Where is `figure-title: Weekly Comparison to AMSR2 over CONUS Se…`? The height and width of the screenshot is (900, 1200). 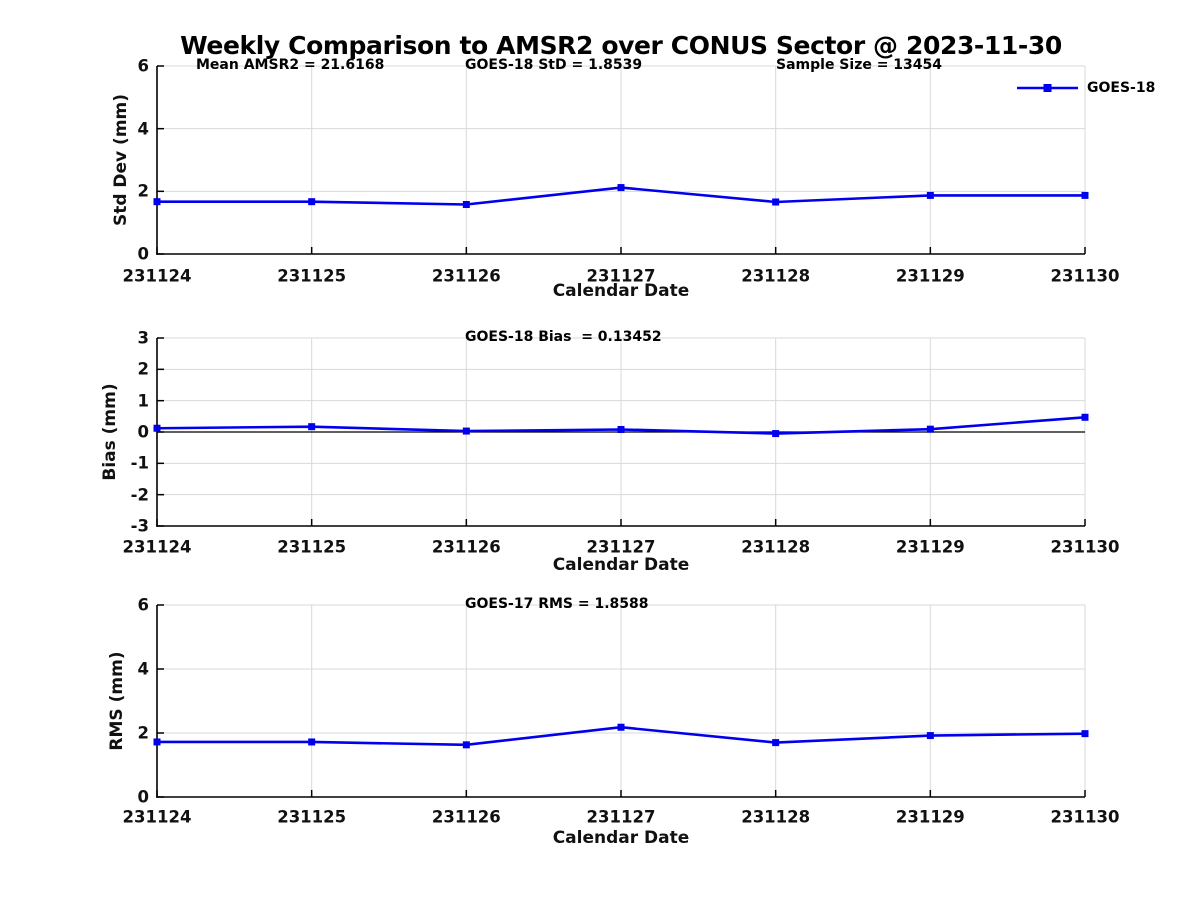
figure-title: Weekly Comparison to AMSR2 over CONUS Se… is located at coordinates (621, 45).